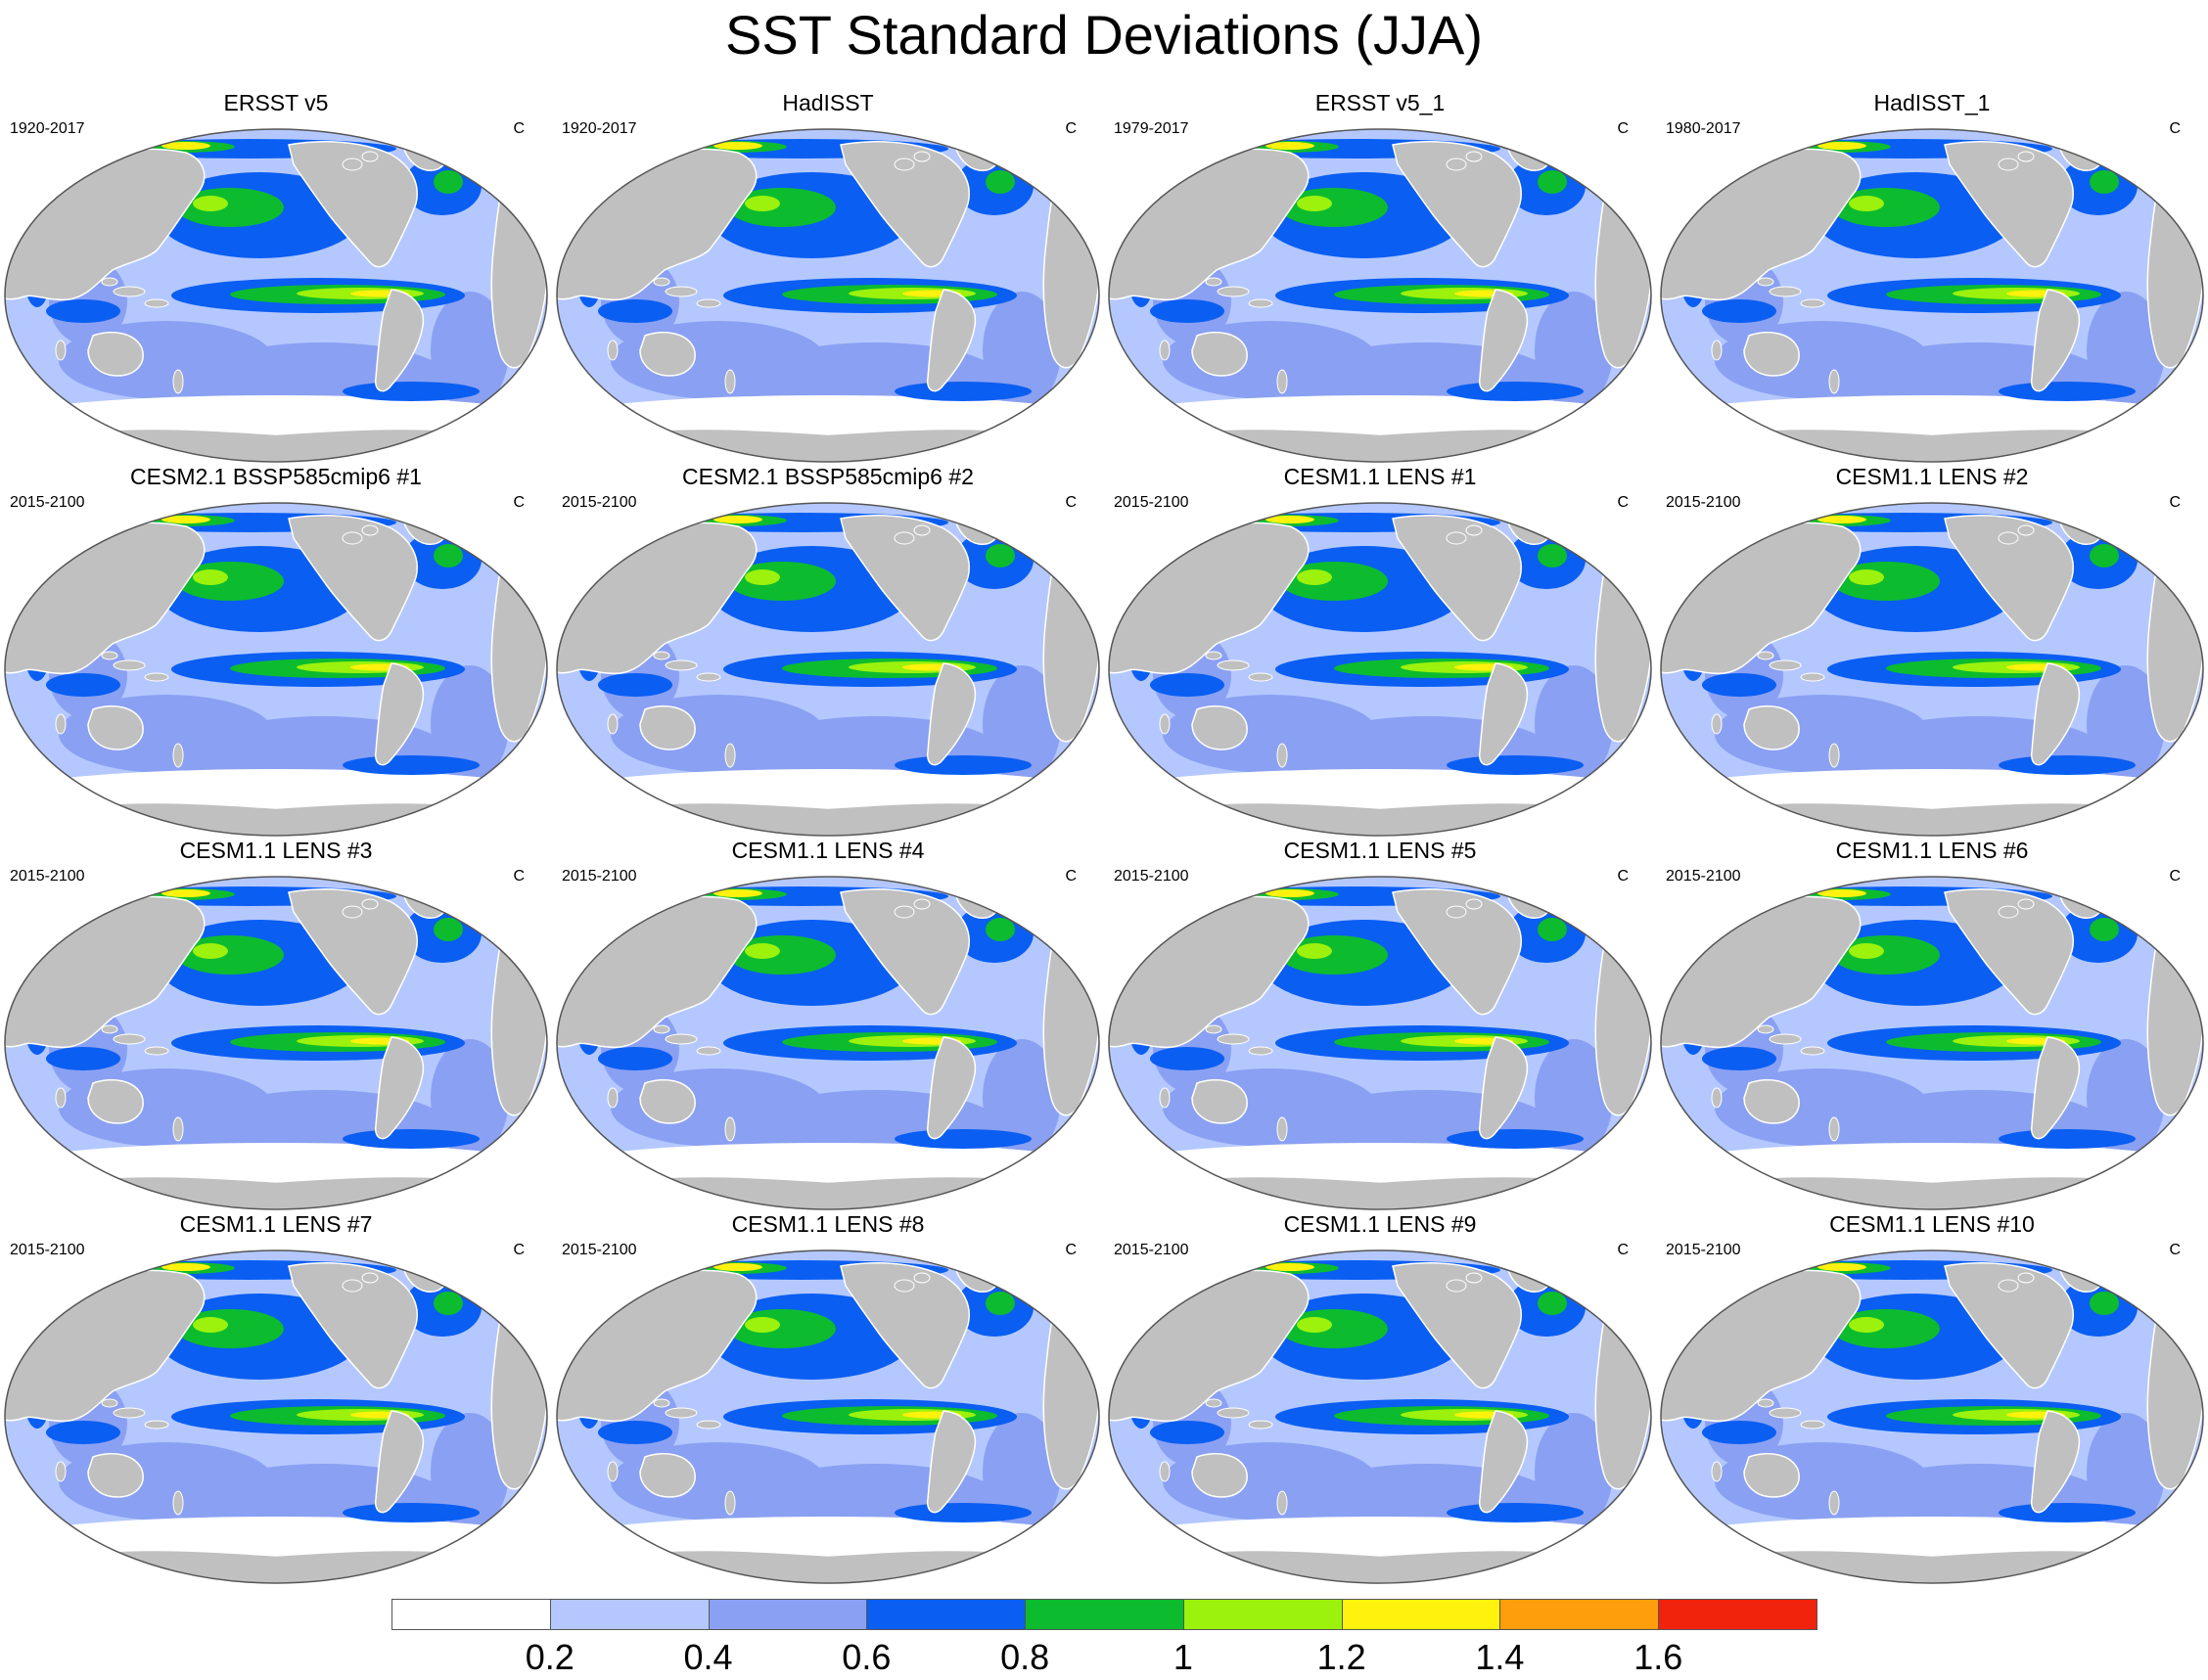 Image resolution: width=2208 pixels, height=1680 pixels. Describe the element at coordinates (1183, 1657) in the screenshot. I see `colorbar-tick-label: 1` at that location.